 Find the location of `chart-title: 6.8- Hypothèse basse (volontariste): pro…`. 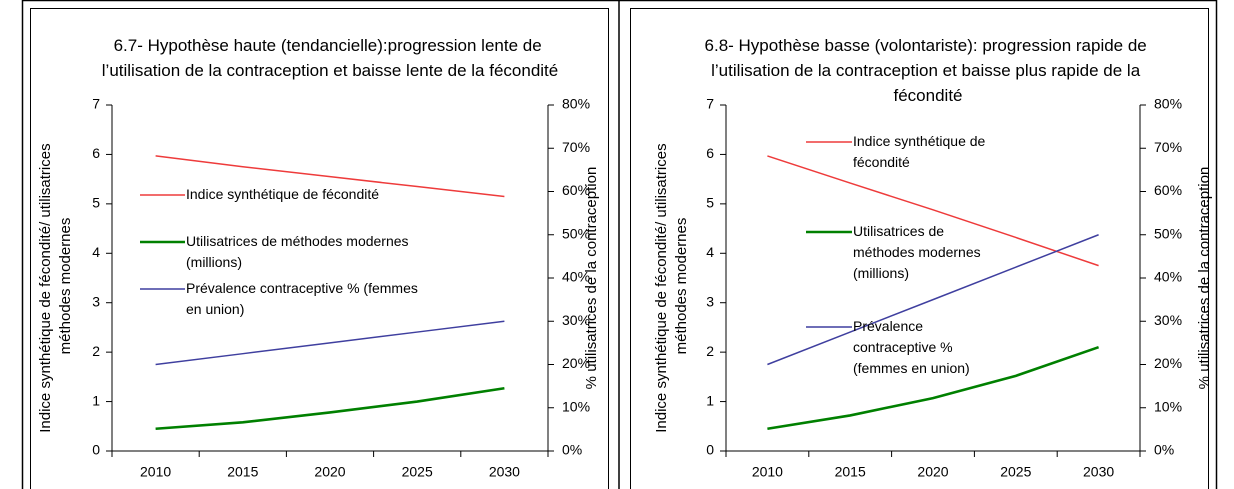

chart-title: 6.8- Hypothèse basse (volontariste): pro… is located at coordinates (928, 70).